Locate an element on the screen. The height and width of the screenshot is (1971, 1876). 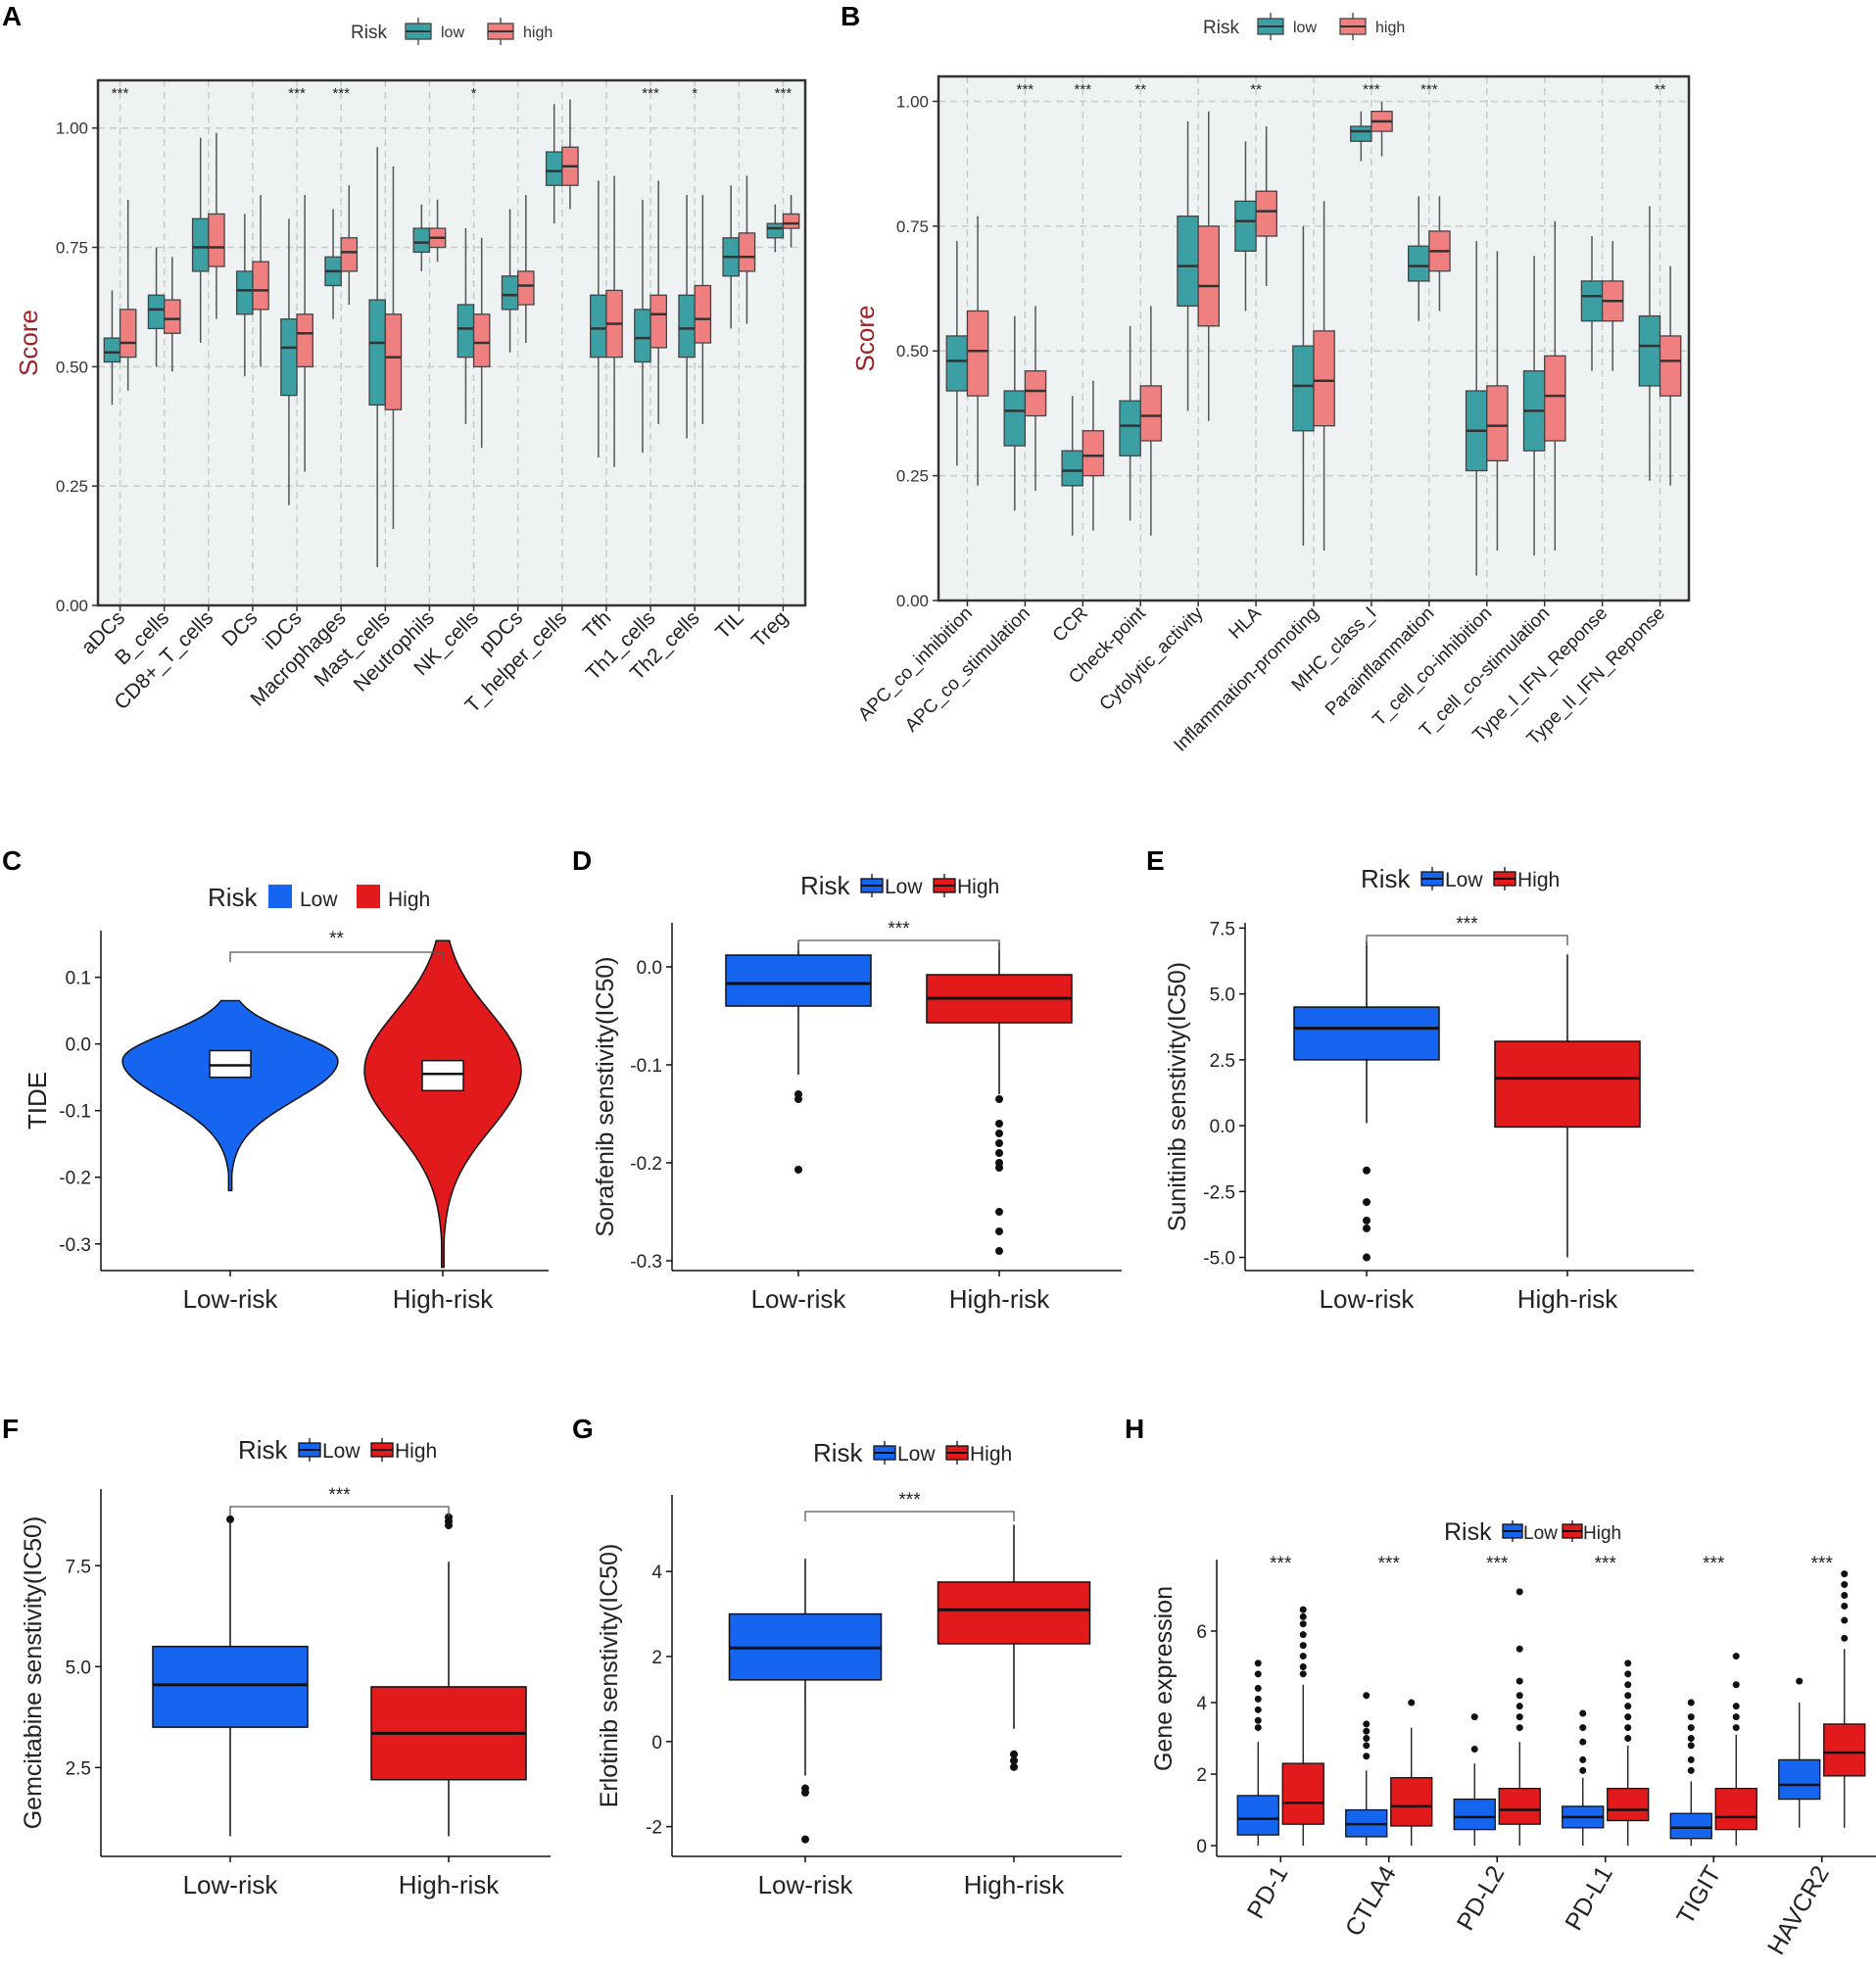
x-tick-label: PD-L2 is located at coordinates (1482, 1898).